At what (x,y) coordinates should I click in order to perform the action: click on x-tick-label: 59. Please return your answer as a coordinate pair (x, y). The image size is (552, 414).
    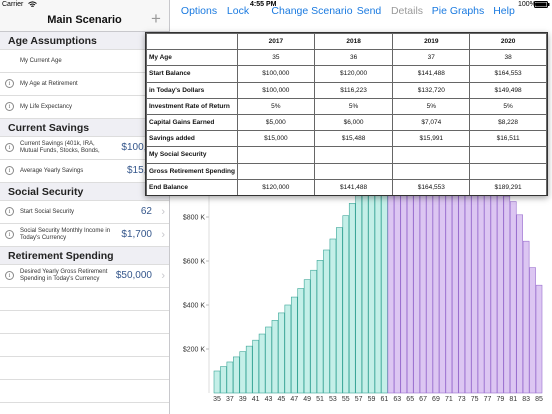
    Looking at the image, I should click on (372, 399).